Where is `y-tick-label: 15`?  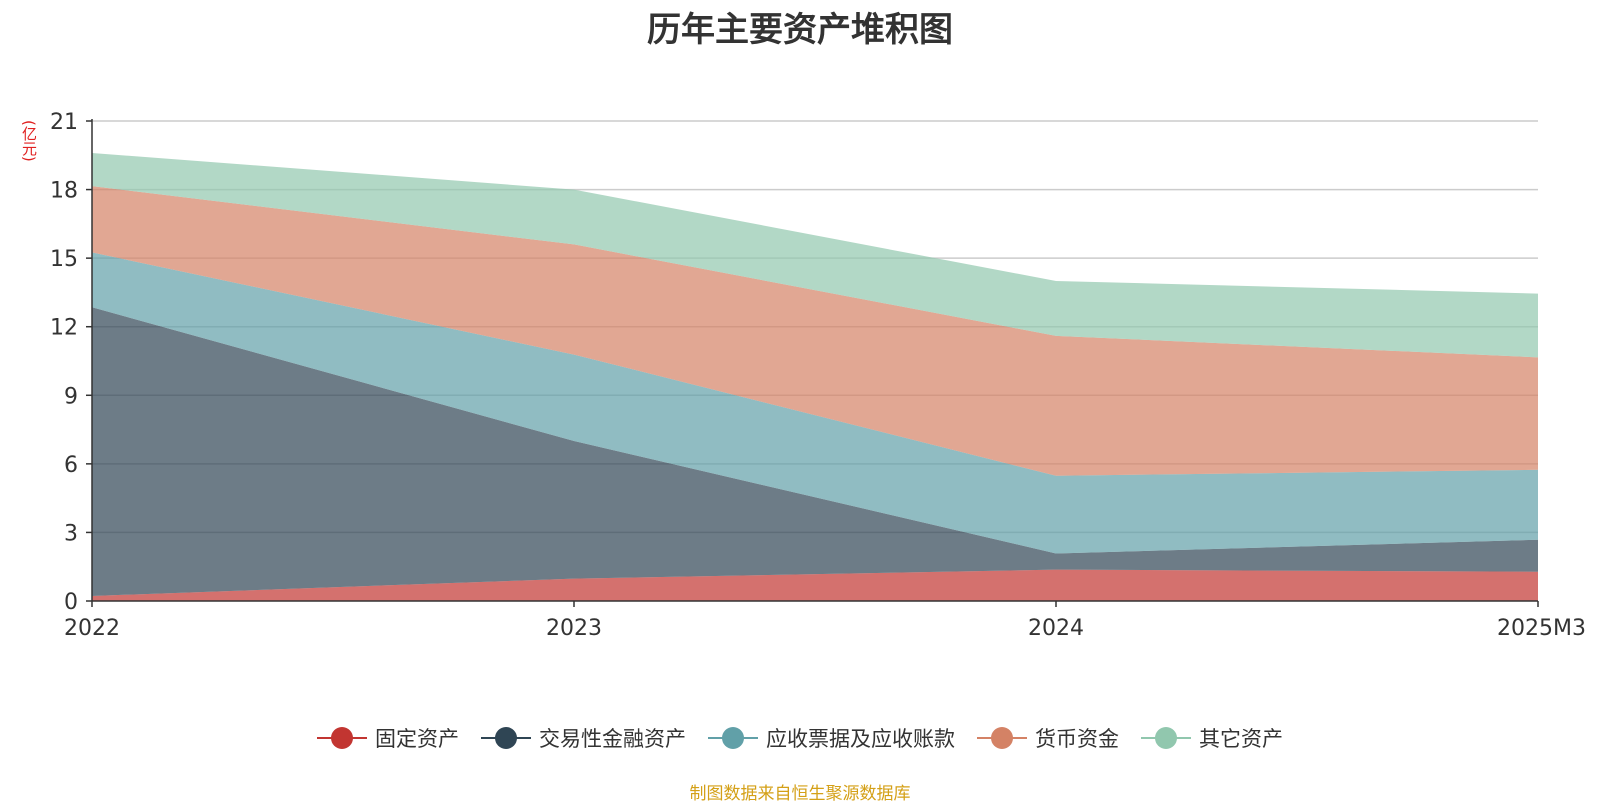 y-tick-label: 15 is located at coordinates (64, 259).